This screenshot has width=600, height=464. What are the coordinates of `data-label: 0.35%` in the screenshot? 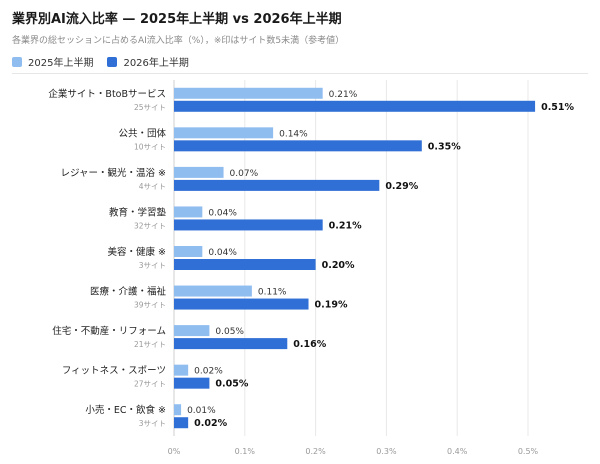 It's located at (444, 146).